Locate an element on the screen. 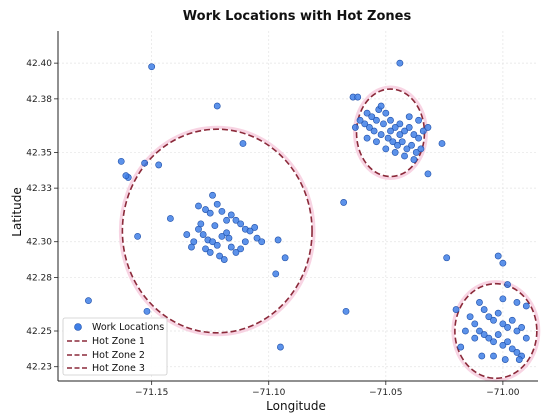  x-axis-label: Longitude is located at coordinates (296, 406).